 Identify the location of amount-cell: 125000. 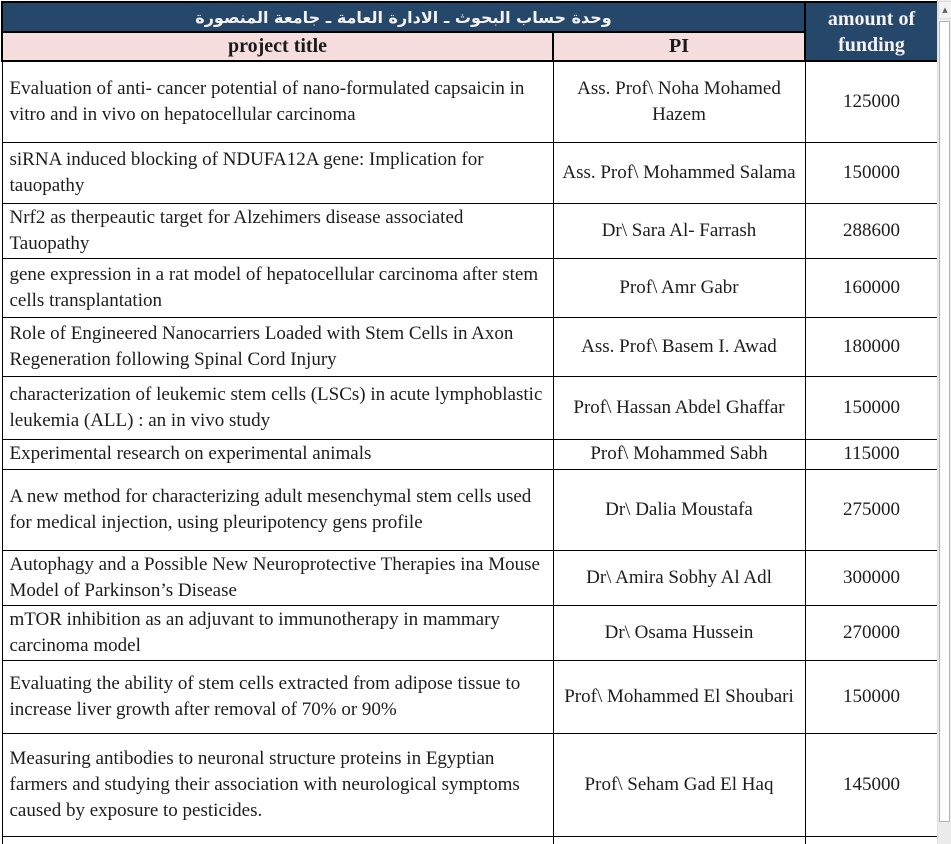
(870, 101).